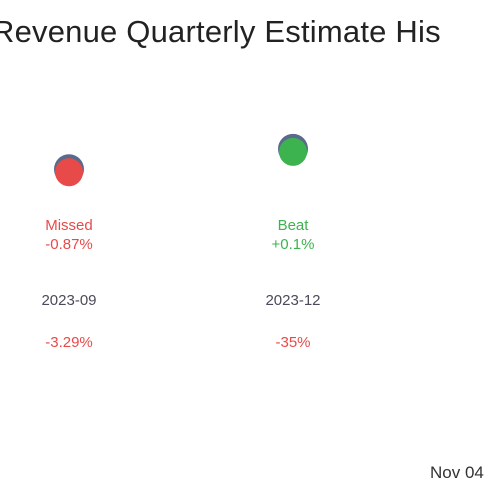  What do you see at coordinates (478, 343) in the screenshot?
I see `growth-percent-label: +` at bounding box center [478, 343].